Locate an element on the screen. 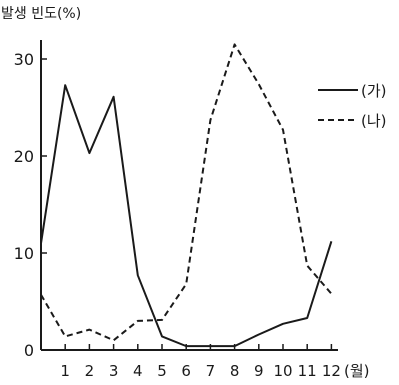  y-tick-label: 0 is located at coordinates (29, 350).